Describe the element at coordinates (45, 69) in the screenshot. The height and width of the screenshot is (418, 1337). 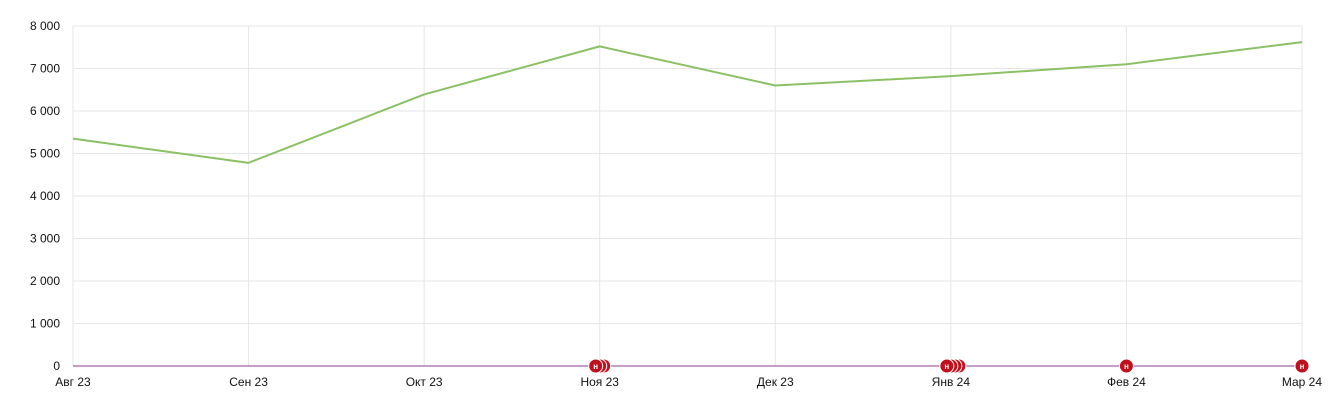
I see `y-tick-label: 7 000` at that location.